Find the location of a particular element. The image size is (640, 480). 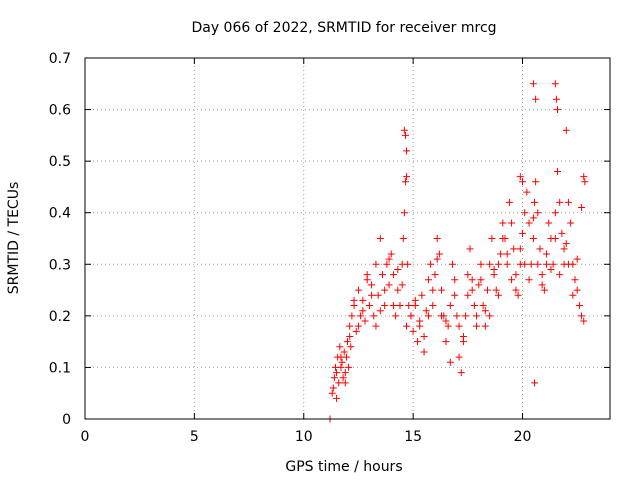

x-tick-label: 20 is located at coordinates (523, 437).